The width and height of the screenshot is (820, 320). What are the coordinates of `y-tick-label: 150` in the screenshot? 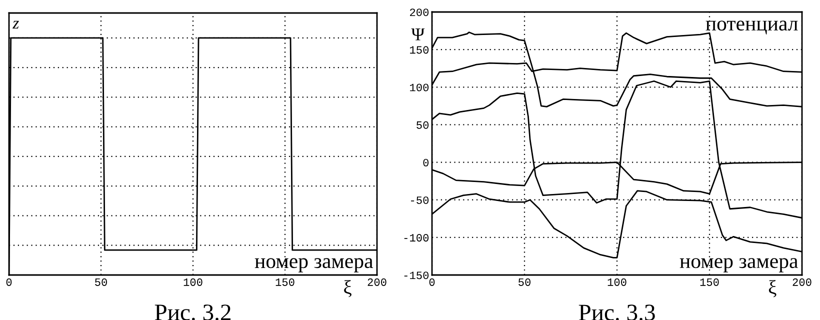 It's located at (419, 50).